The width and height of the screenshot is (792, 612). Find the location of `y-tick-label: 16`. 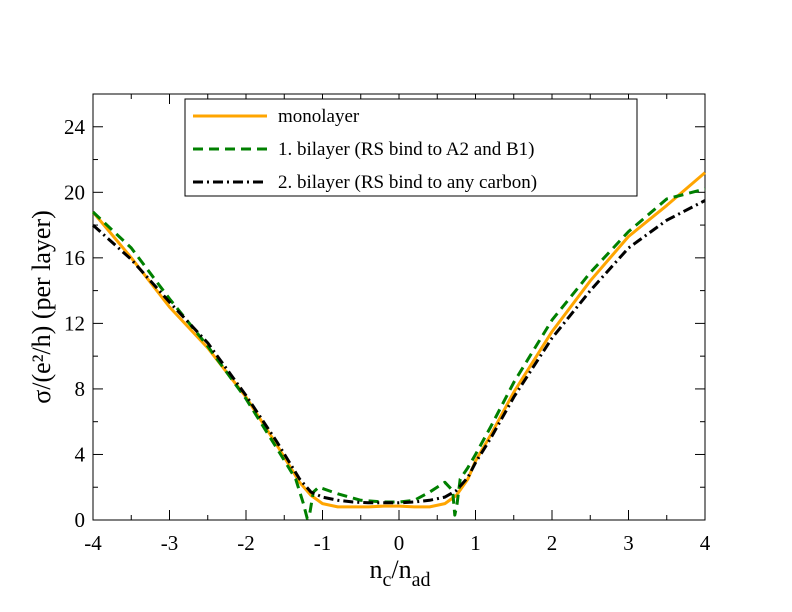

y-tick-label: 16 is located at coordinates (74, 258).